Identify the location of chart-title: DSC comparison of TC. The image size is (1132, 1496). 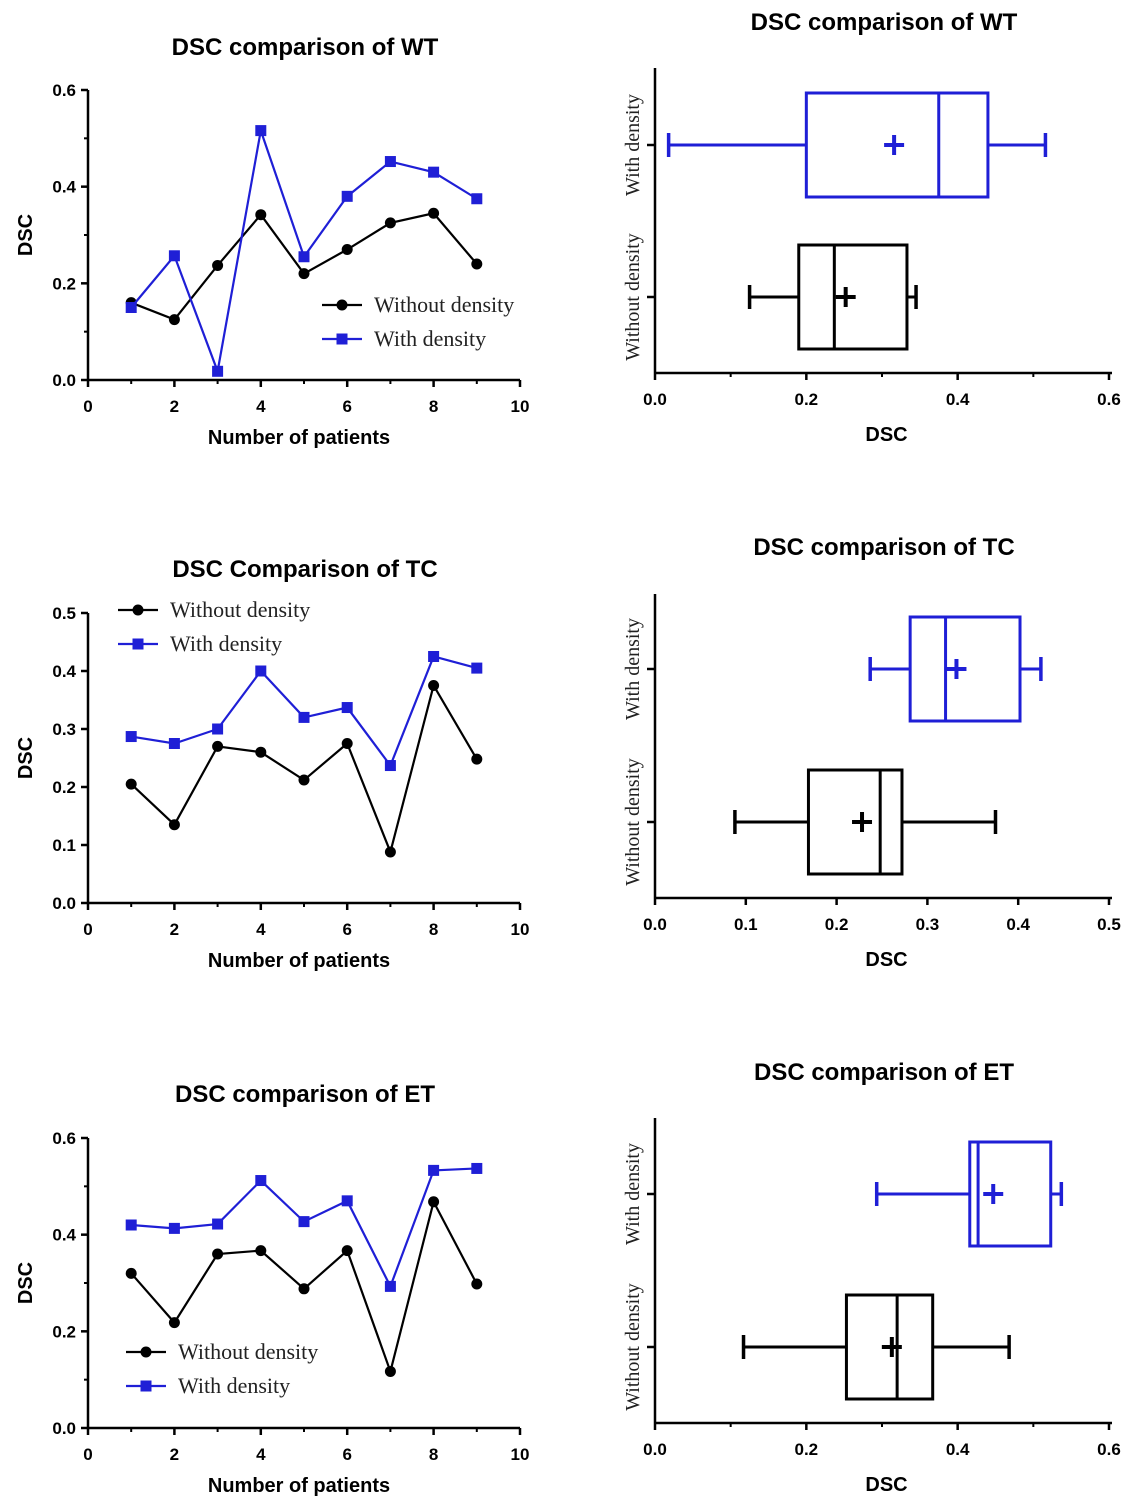
(883, 547).